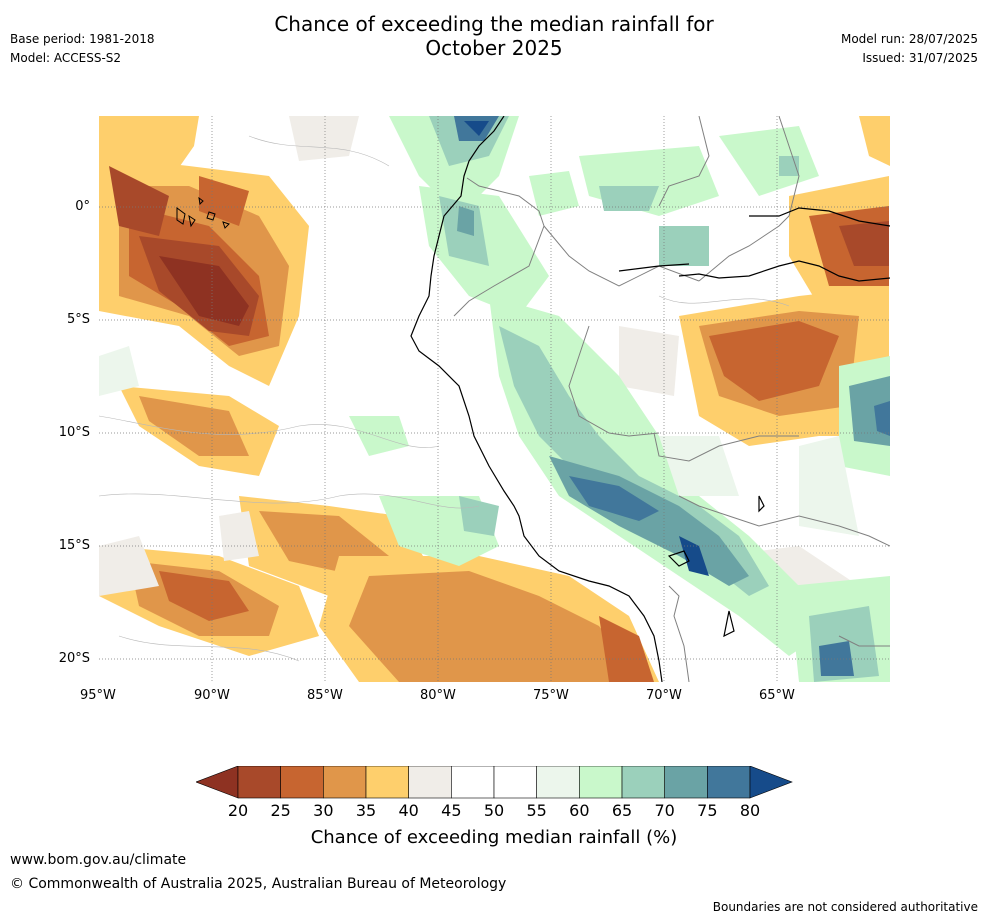 Image resolution: width=988 pixels, height=919 pixels. I want to click on colorbar-label: 65, so click(622, 810).